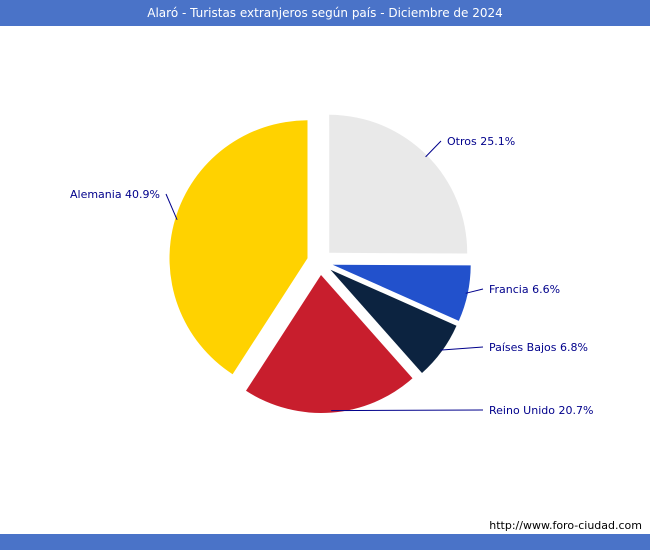 The height and width of the screenshot is (550, 650). I want to click on slice-label-reino-unido: Reino Unido 20.7%, so click(541, 410).